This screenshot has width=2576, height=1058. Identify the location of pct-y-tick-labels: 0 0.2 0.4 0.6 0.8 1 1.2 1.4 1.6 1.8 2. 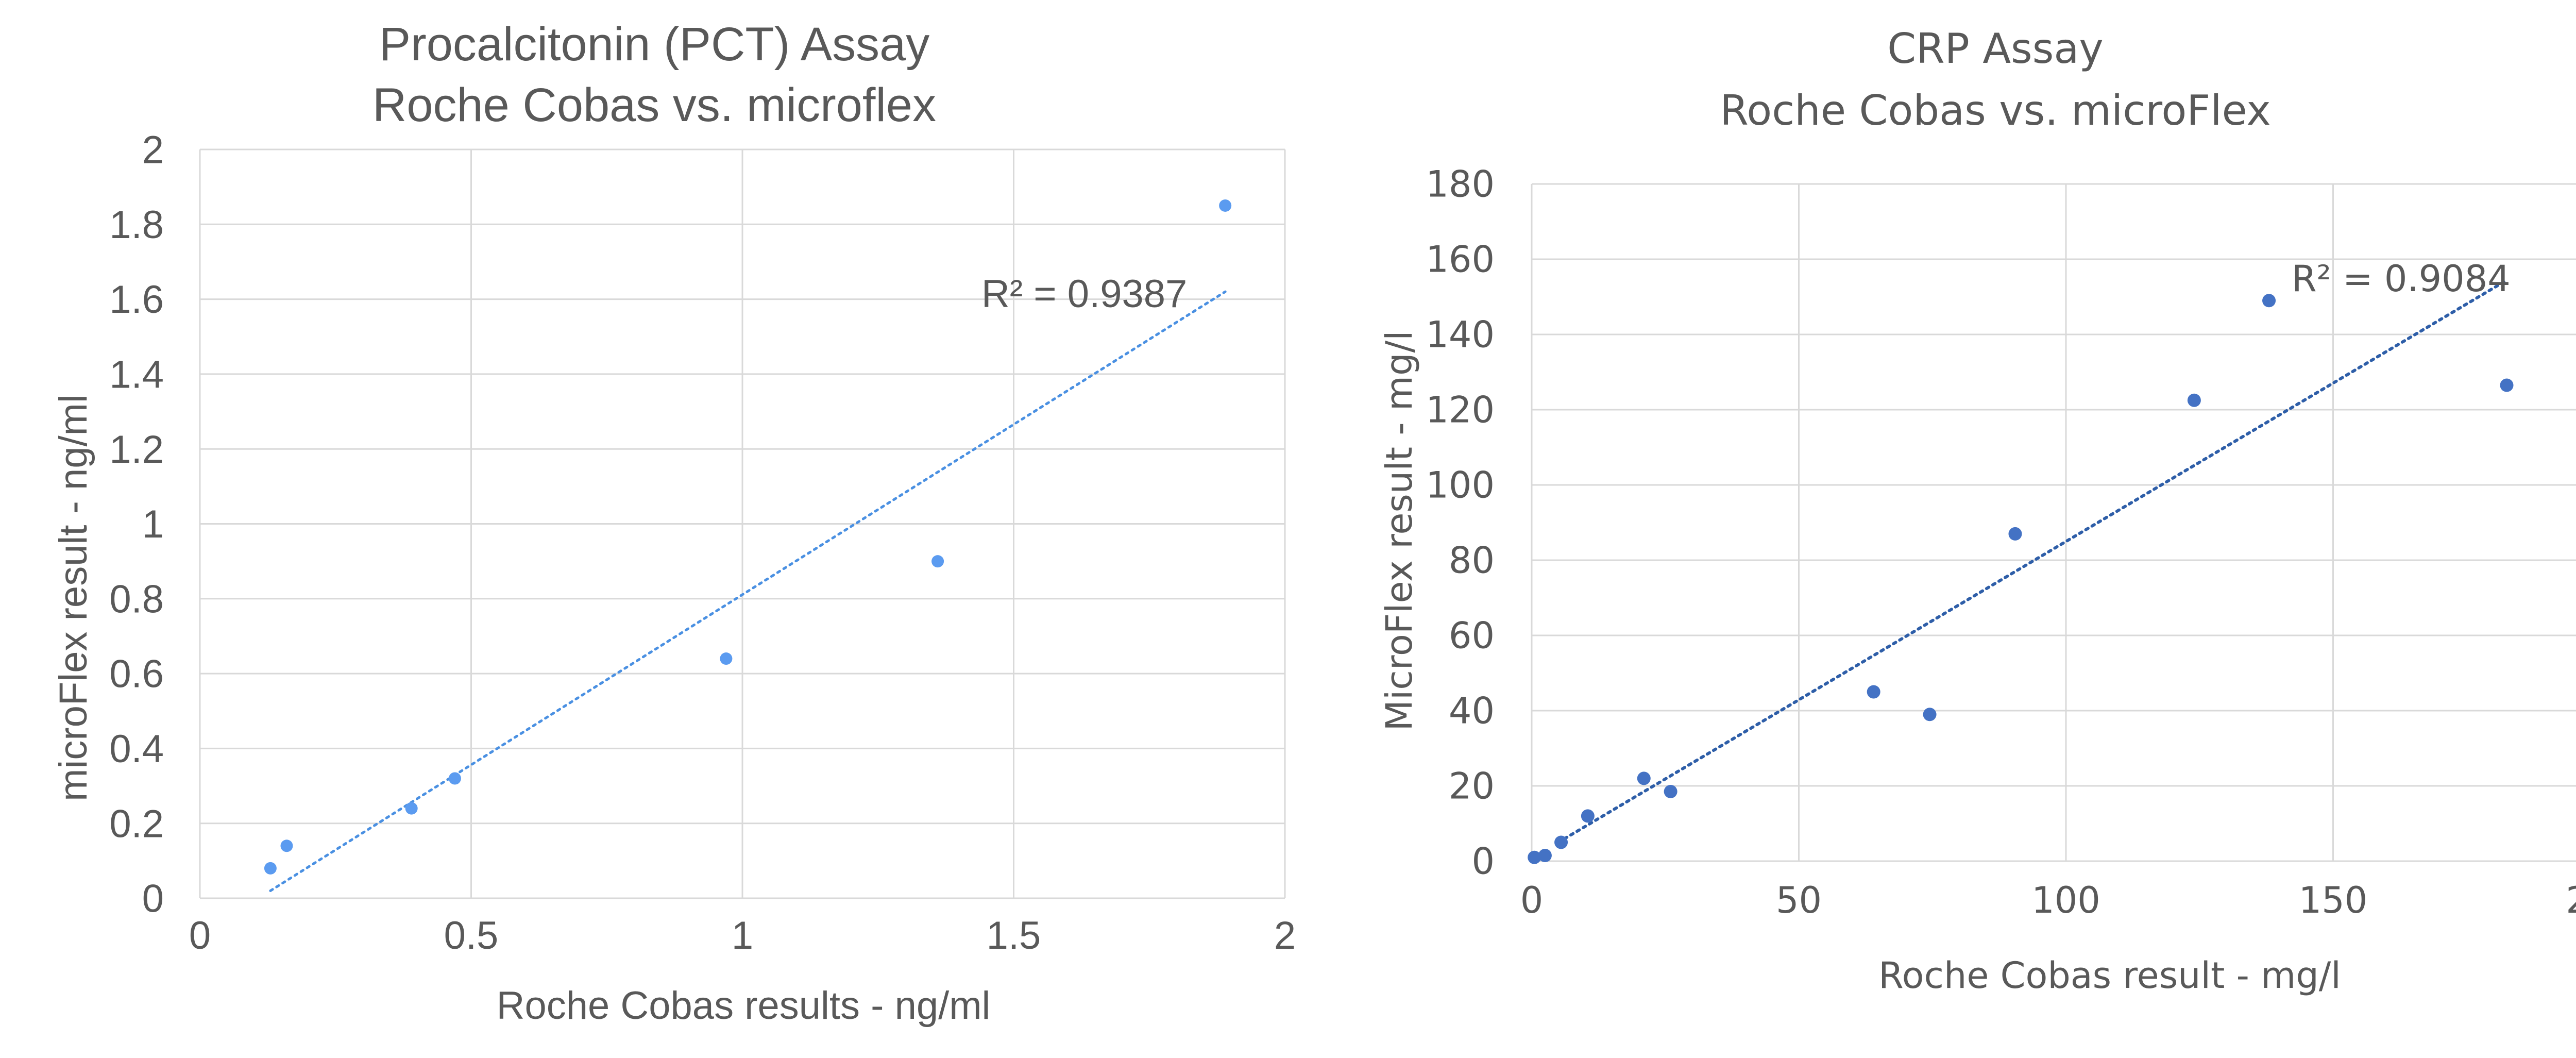
(136, 524).